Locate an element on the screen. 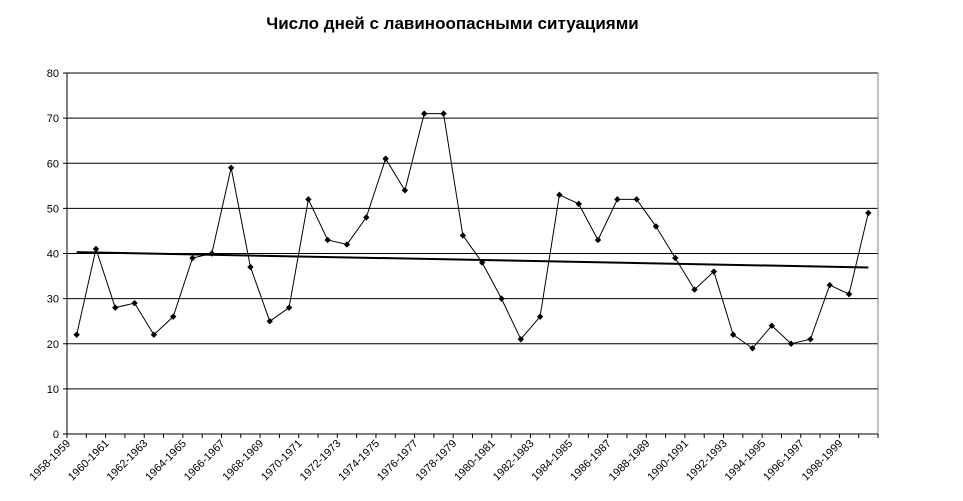  x-tick-label: 1972-1973 is located at coordinates (321, 461).